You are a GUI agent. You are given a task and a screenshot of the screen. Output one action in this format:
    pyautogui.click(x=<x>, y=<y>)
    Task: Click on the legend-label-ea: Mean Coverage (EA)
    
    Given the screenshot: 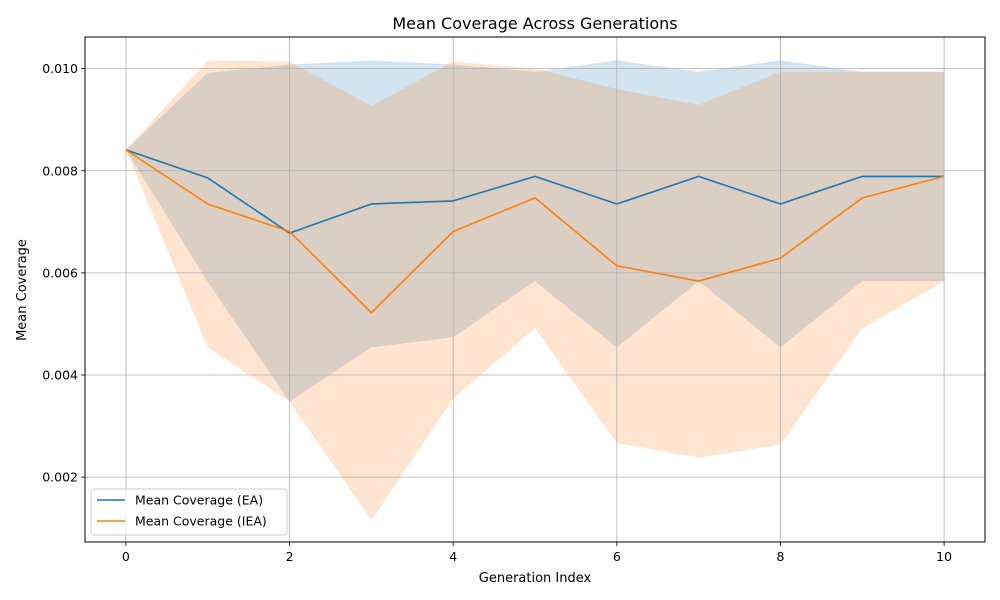 What is the action you would take?
    pyautogui.click(x=199, y=500)
    